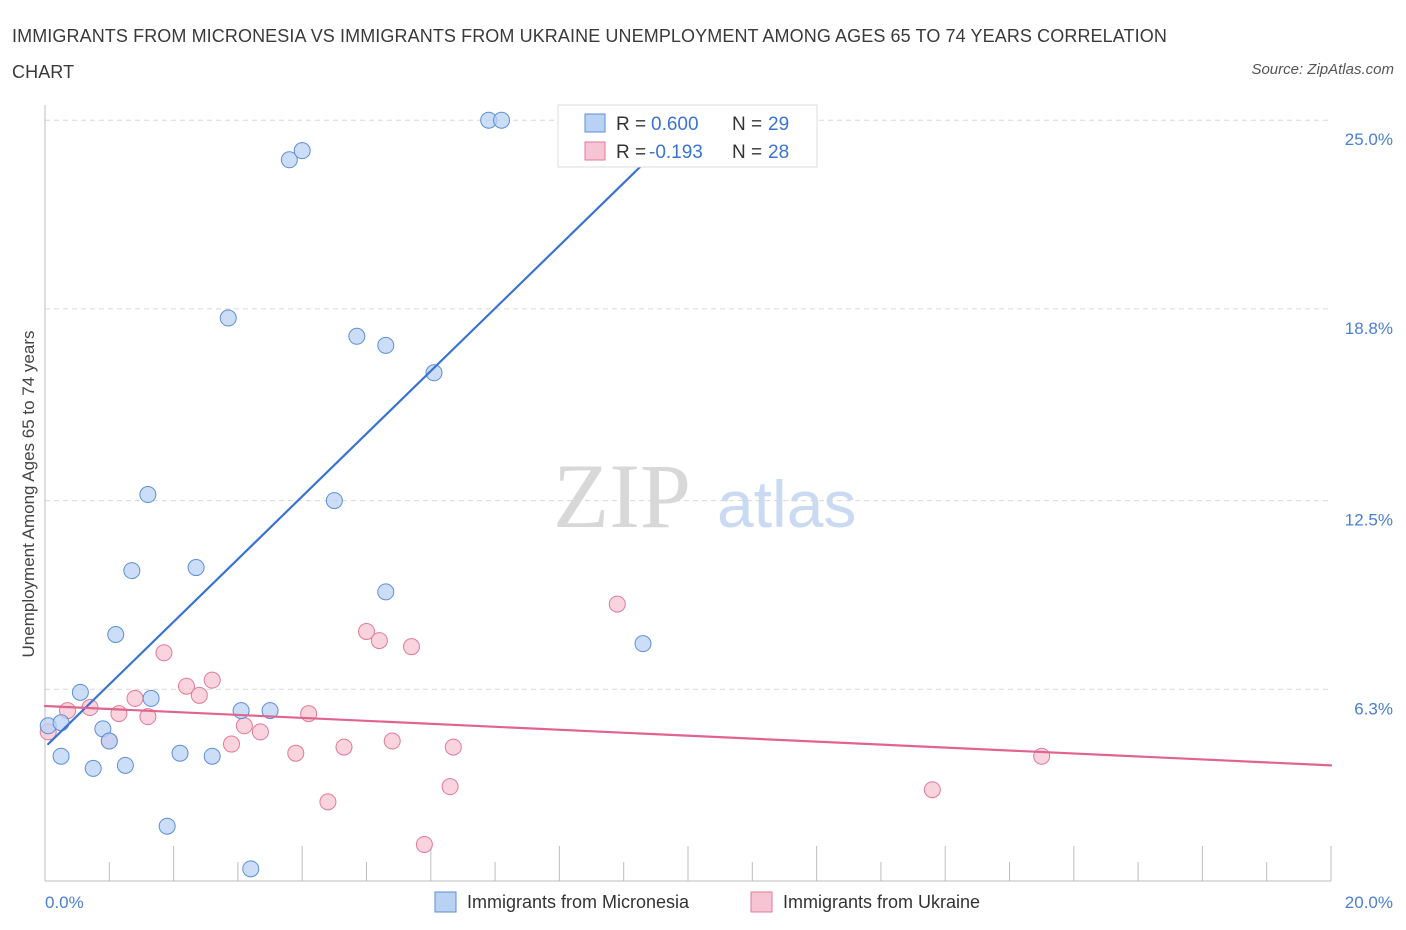 The image size is (1406, 930). What do you see at coordinates (1369, 139) in the screenshot?
I see `y-tick-label: 25.0%` at bounding box center [1369, 139].